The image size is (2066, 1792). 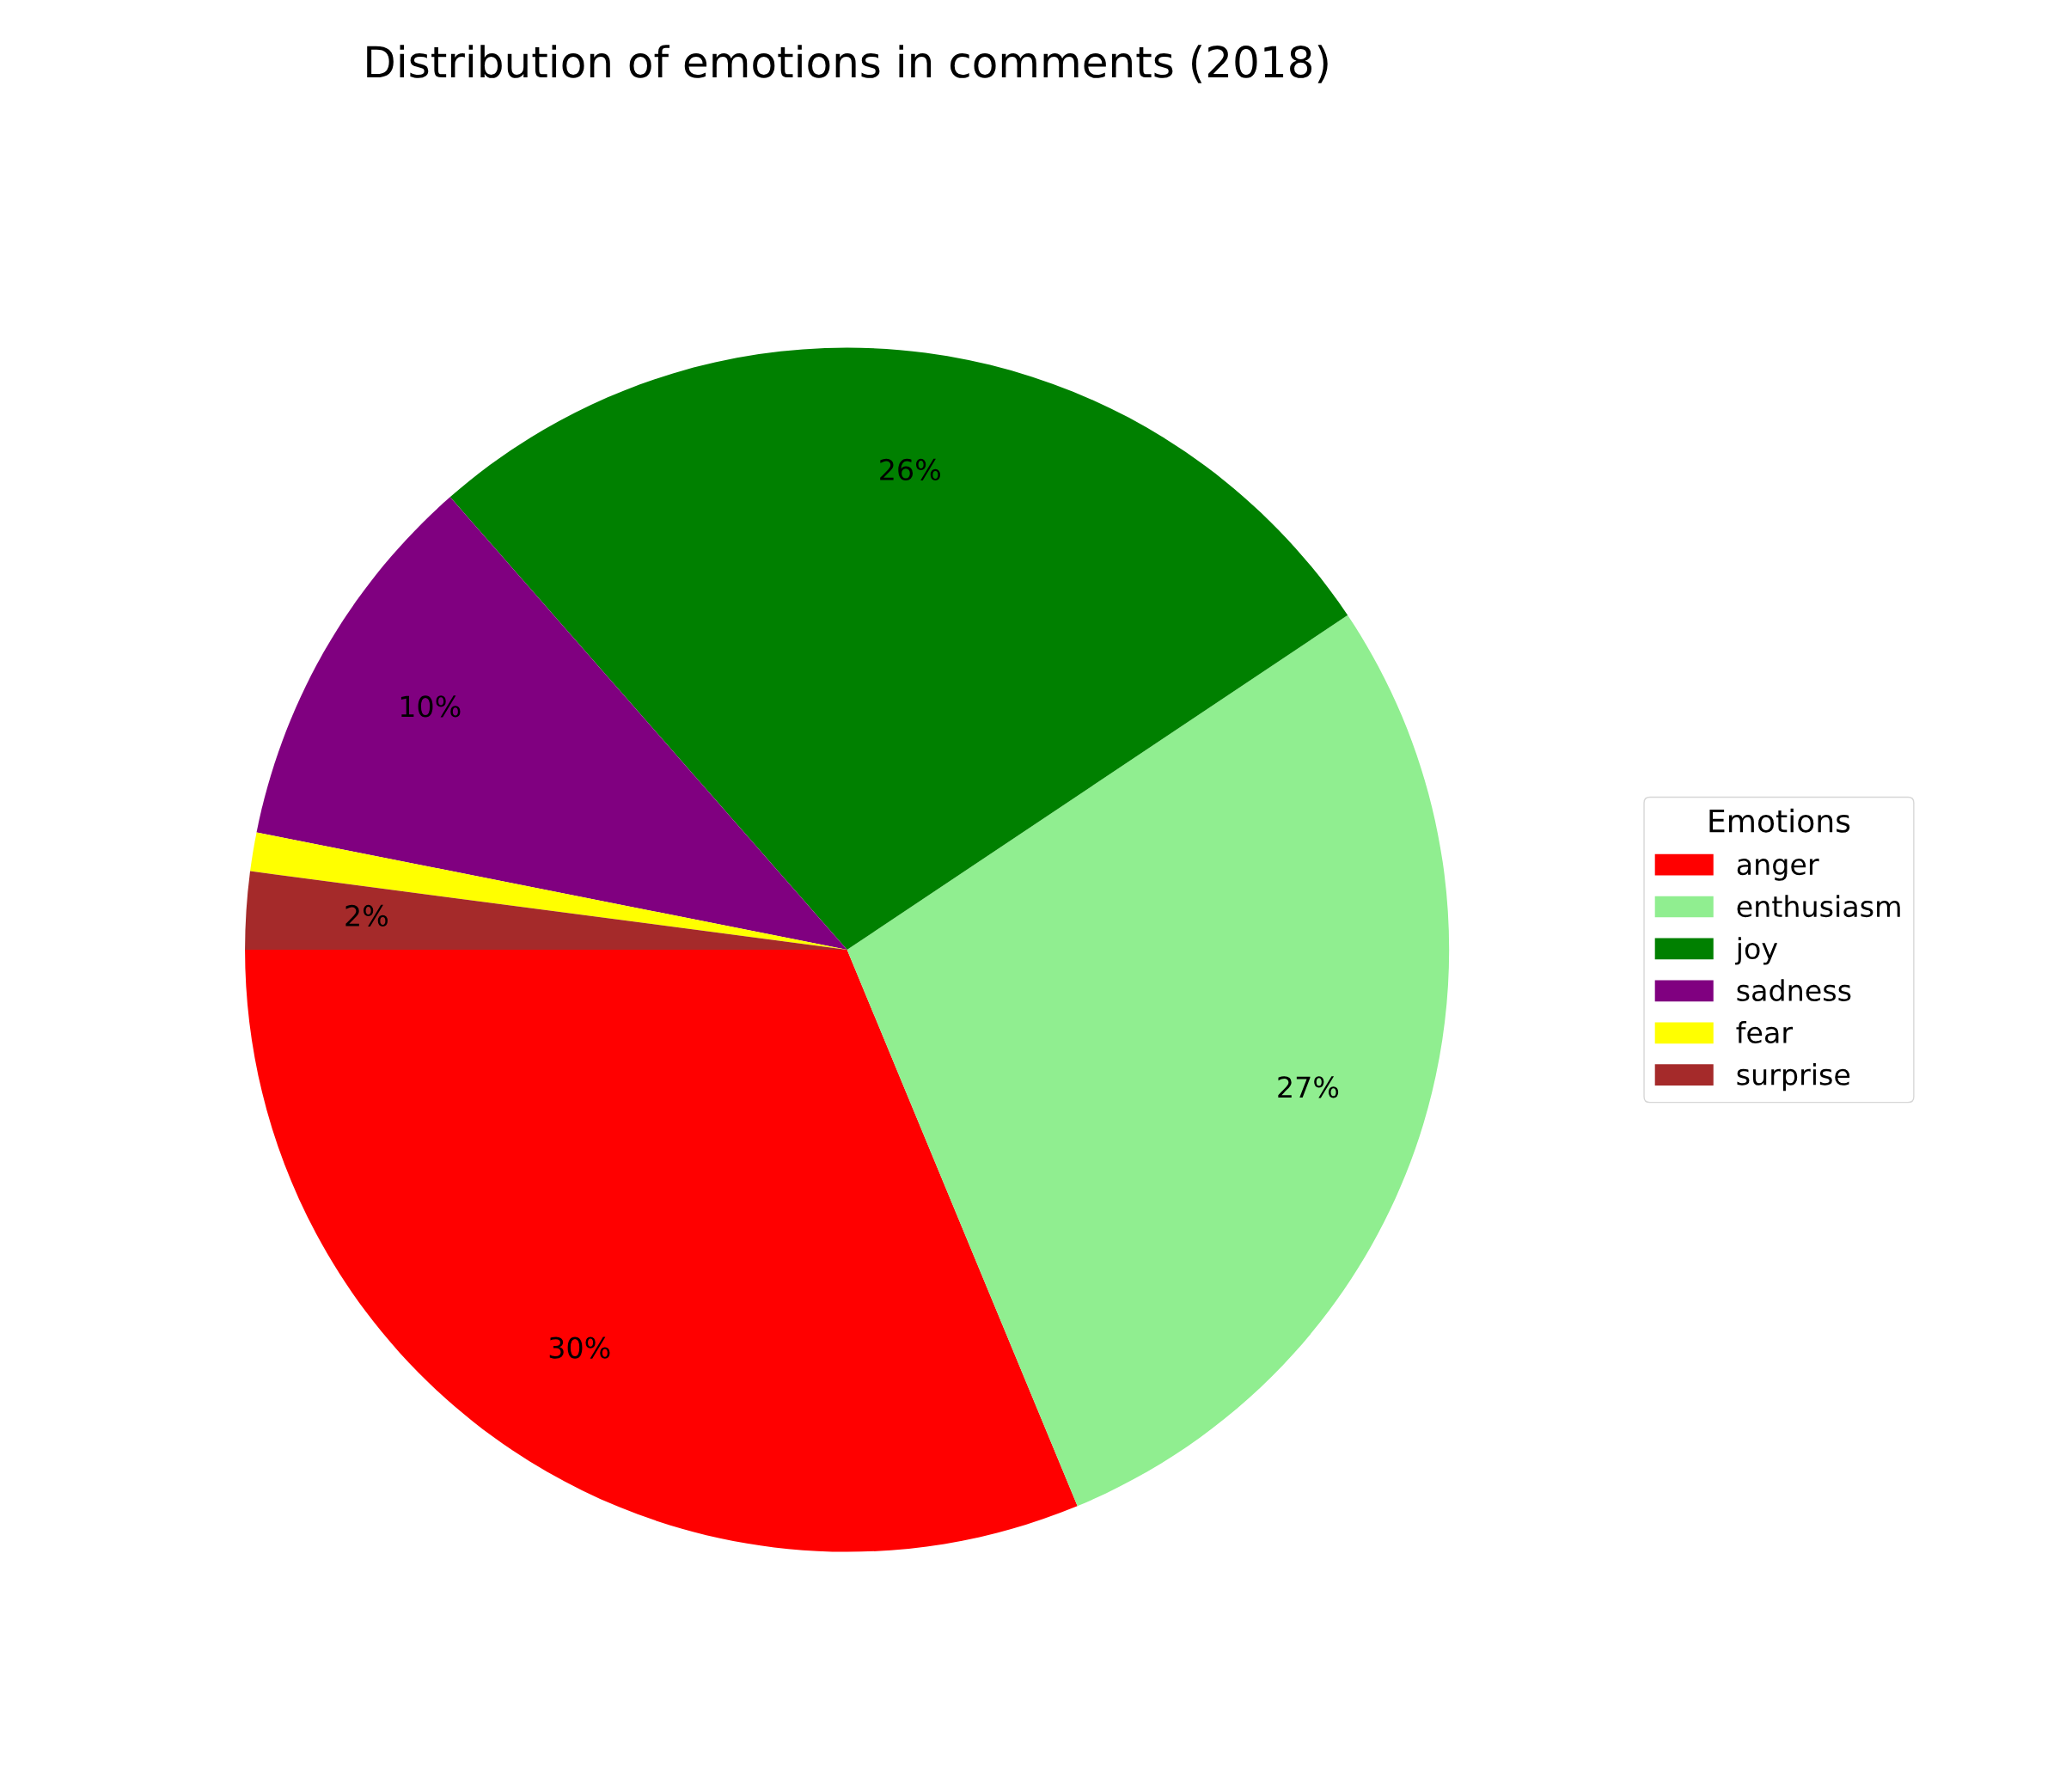 I want to click on data-label: 2%, so click(x=366, y=915).